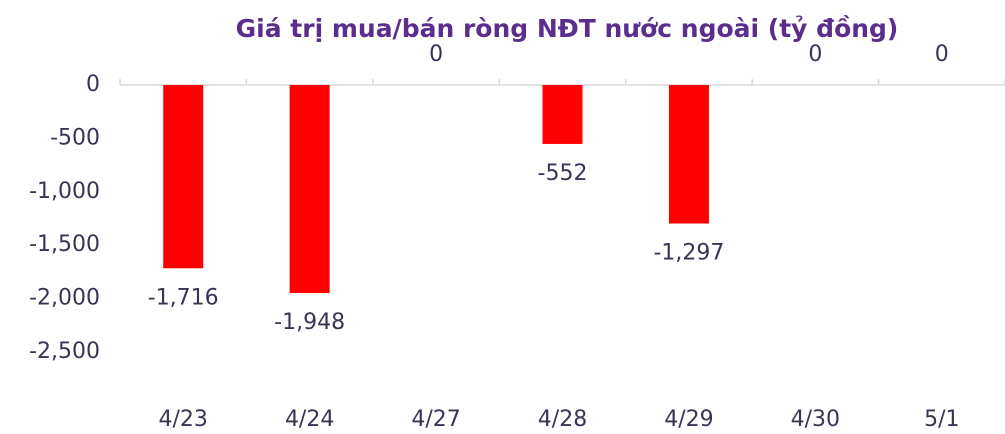 This screenshot has height=434, width=1005. Describe the element at coordinates (183, 297) in the screenshot. I see `data-label: -1,716` at that location.